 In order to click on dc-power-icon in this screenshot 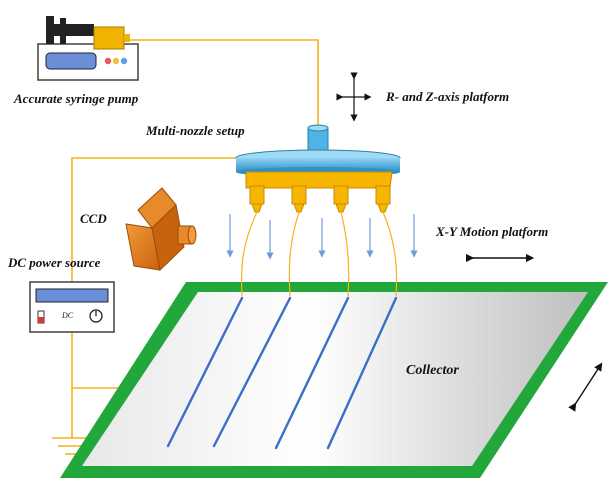, I will do `click(72, 307)`.